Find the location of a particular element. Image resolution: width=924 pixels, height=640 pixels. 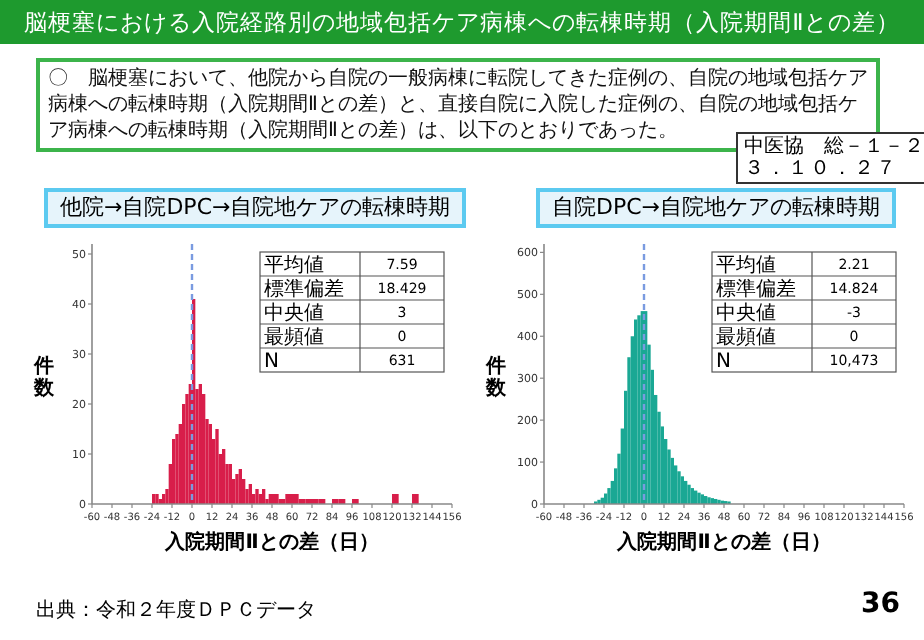

chart-title: 自院DPC→自院地ケアの転棟時期 is located at coordinates (716, 208).